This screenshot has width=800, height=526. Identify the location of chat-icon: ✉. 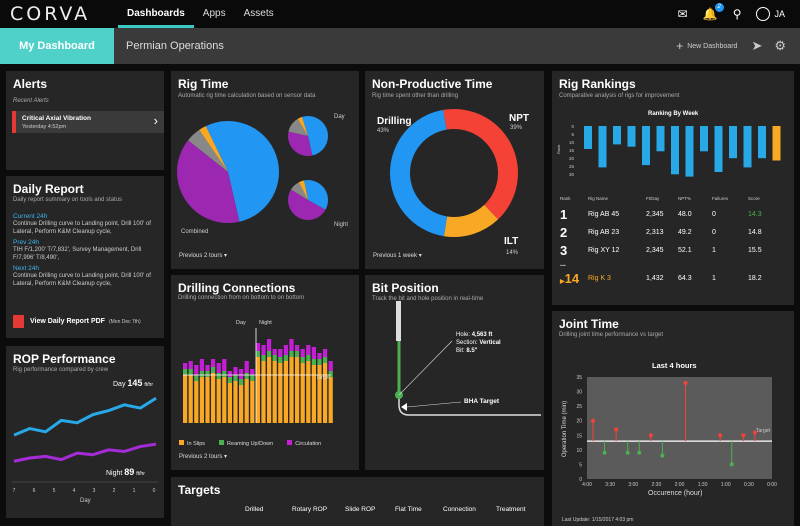
(682, 14).